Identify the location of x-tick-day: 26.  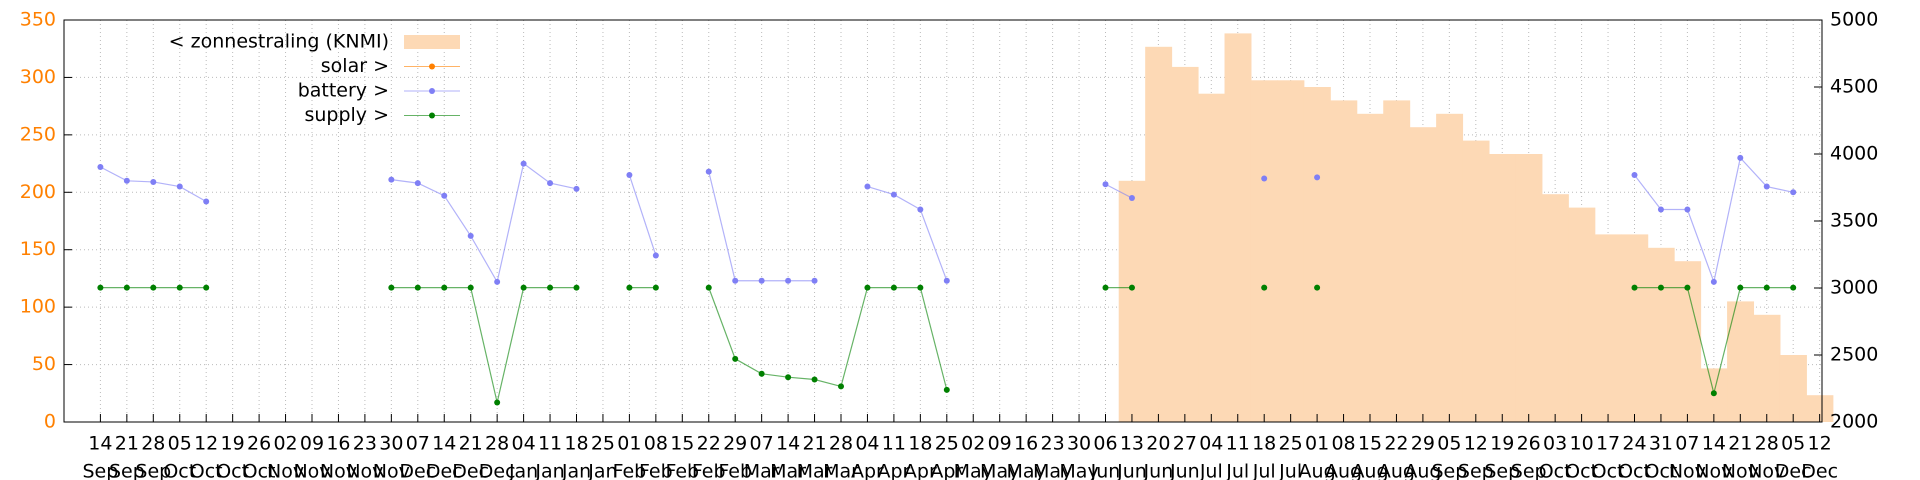
(259, 444).